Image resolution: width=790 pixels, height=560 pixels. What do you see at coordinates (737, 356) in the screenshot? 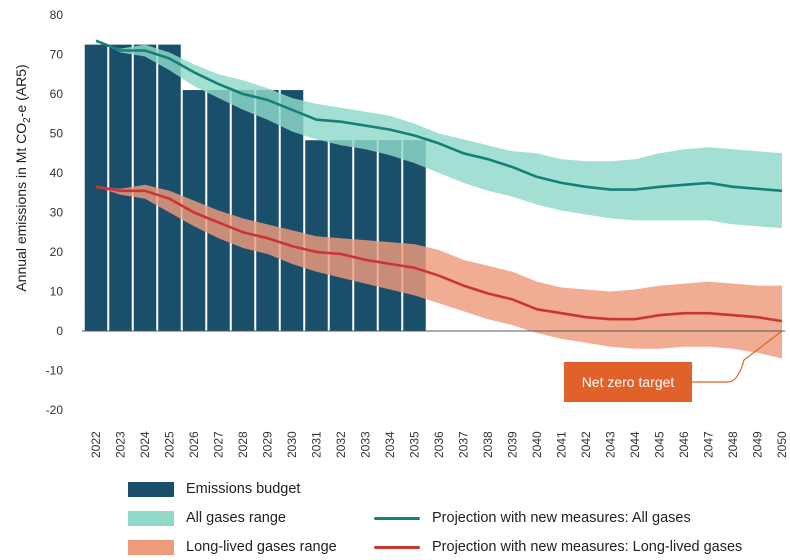
I see `annotation-leader-line` at bounding box center [737, 356].